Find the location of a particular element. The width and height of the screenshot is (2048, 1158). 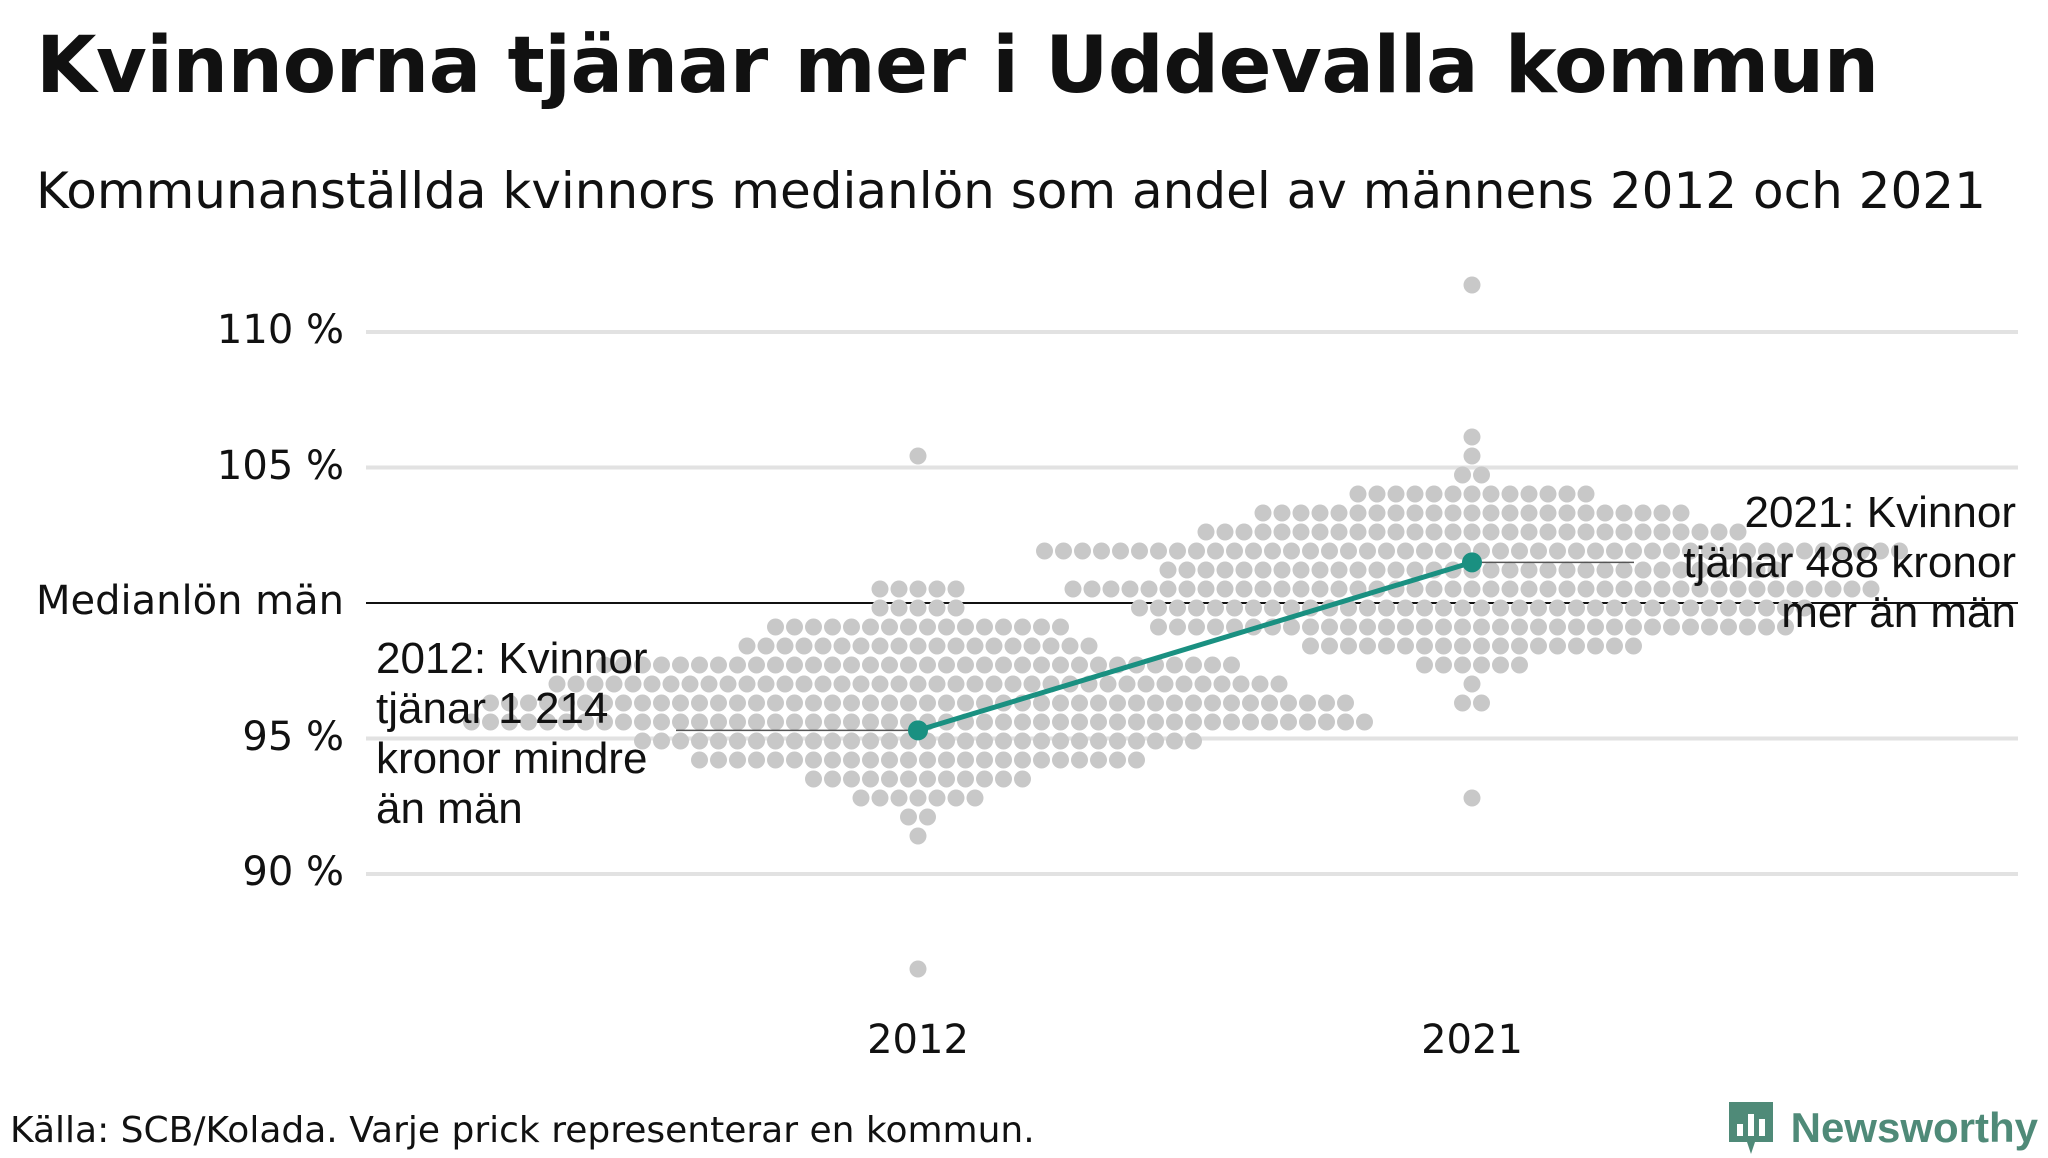

chart-title: Kvinnorna tjänar mer i Uddevalla kommun is located at coordinates (957, 66).